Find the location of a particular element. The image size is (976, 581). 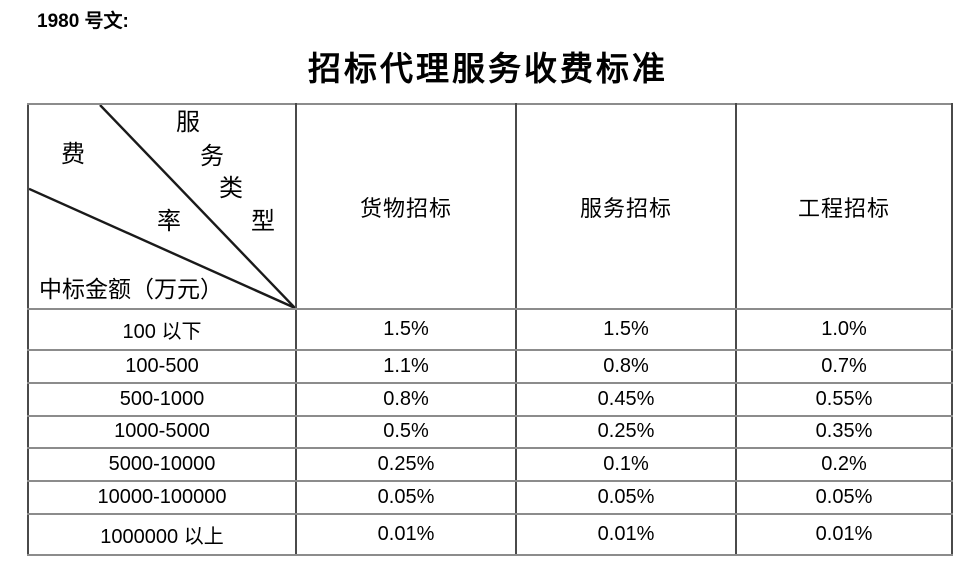

table-row: 100 以下 1.5% 1.5% 1.0% is located at coordinates (490, 329).